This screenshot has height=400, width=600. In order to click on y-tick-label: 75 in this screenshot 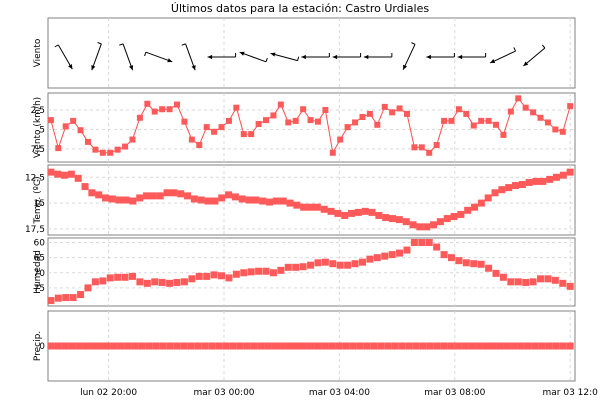, I will do `click(39, 289)`.